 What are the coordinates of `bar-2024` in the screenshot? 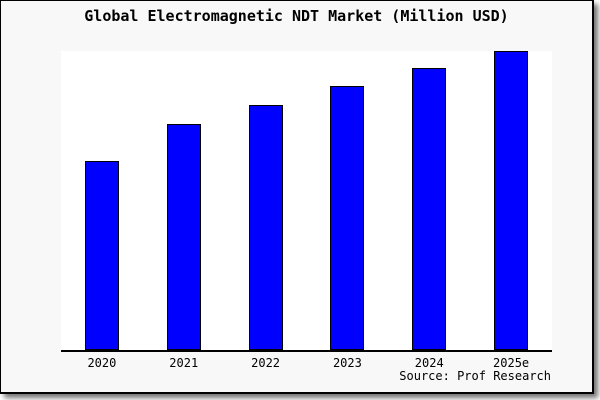 It's located at (429, 209).